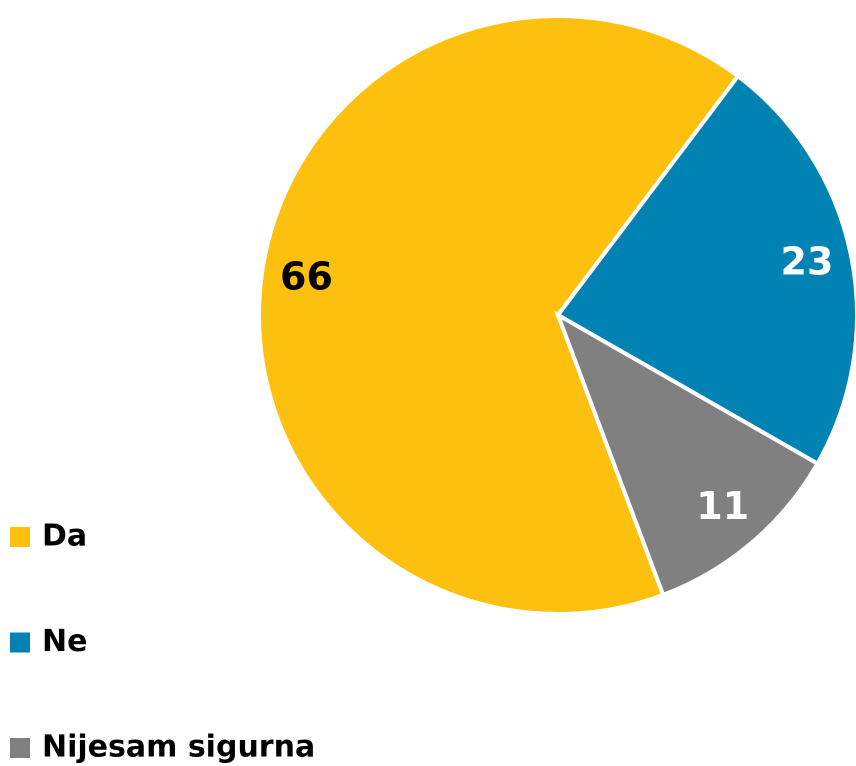  What do you see at coordinates (64, 536) in the screenshot?
I see `legend-label: Da` at bounding box center [64, 536].